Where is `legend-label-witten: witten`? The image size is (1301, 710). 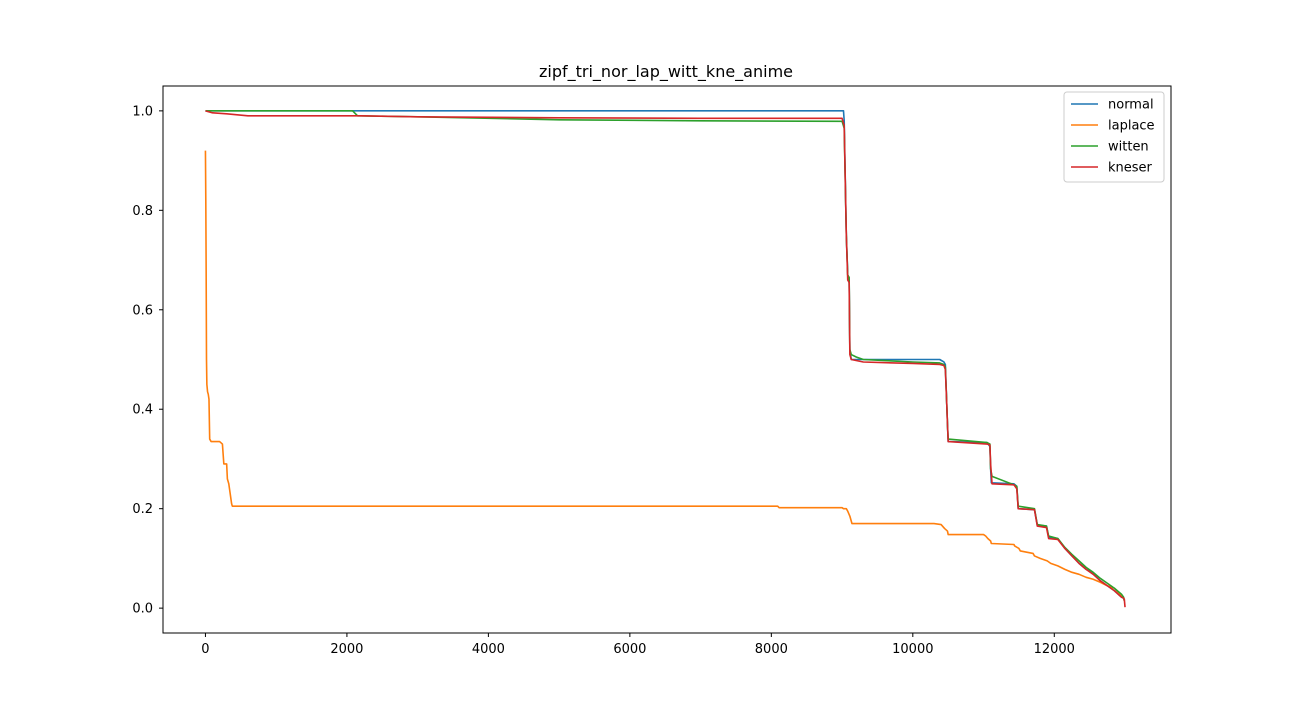 legend-label-witten: witten is located at coordinates (1128, 147).